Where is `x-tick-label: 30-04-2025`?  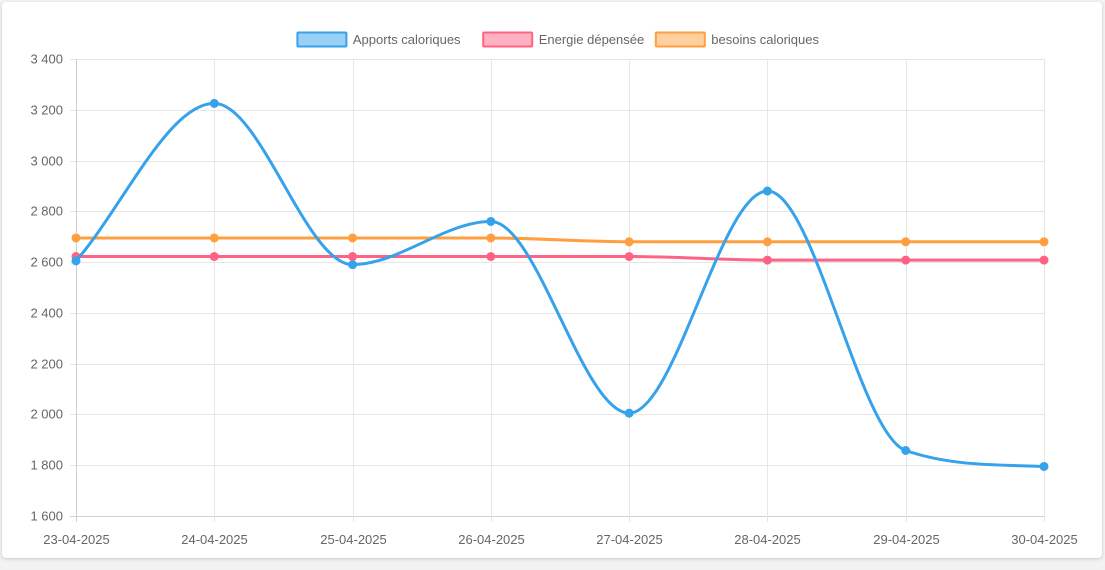 x-tick-label: 30-04-2025 is located at coordinates (1044, 539).